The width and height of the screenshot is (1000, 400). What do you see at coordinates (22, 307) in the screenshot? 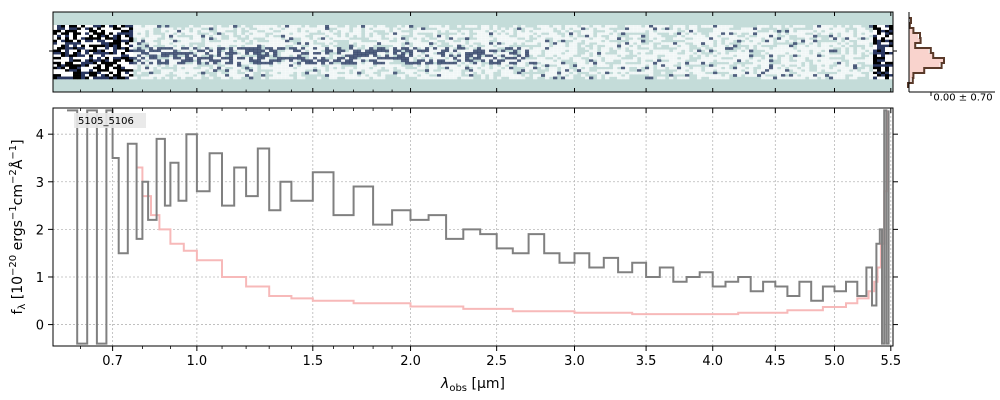
I see `y-axis-subscript: λ` at bounding box center [22, 307].